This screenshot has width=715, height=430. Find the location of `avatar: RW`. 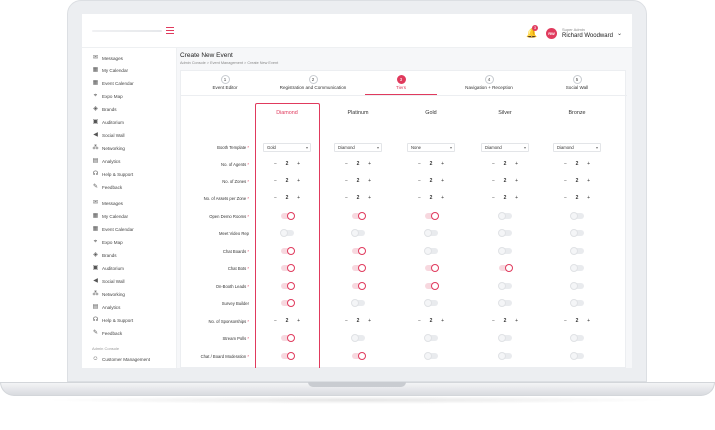

avatar: RW is located at coordinates (551, 33).